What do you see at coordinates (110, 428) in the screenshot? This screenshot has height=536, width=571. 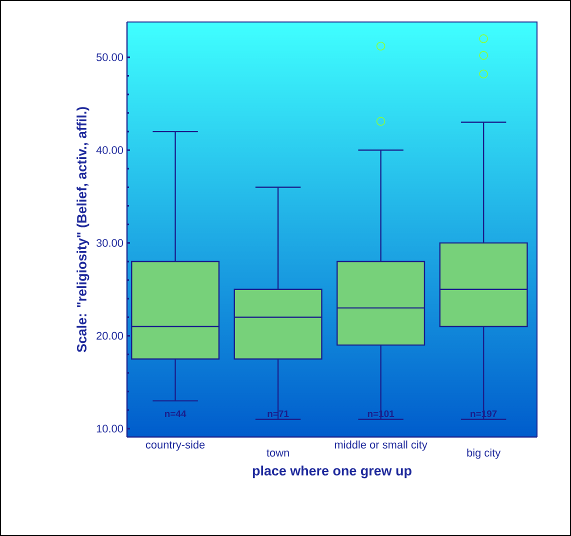 I see `y-tick-label: 10.00` at bounding box center [110, 428].